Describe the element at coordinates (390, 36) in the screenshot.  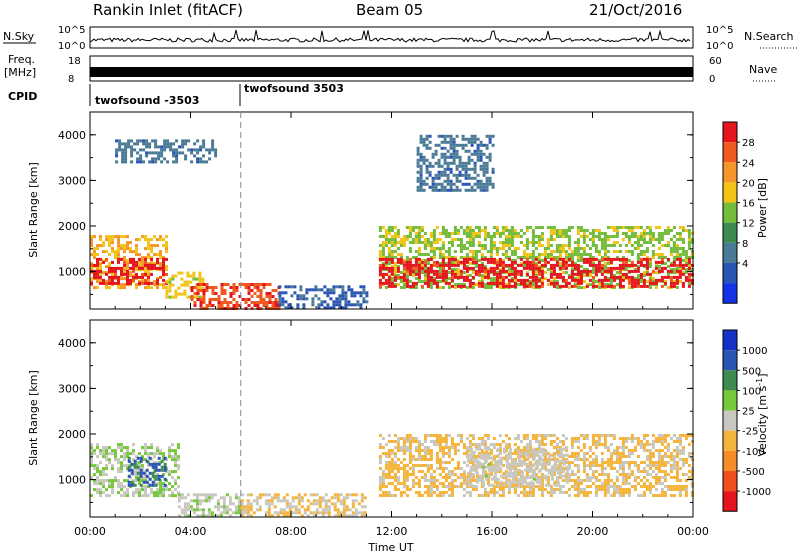
I see `sky-trace` at that location.